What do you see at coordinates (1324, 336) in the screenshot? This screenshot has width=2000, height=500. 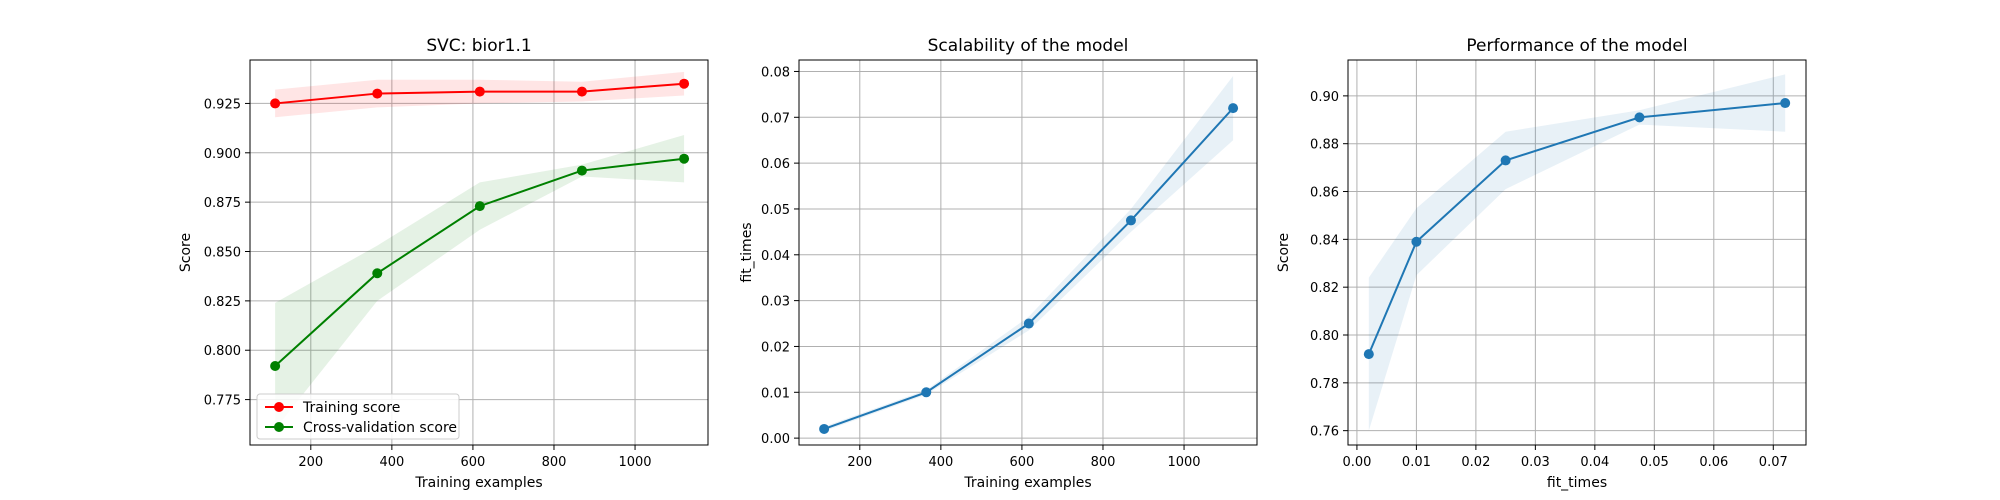 I see `y-tick-label: 0.80` at bounding box center [1324, 336].